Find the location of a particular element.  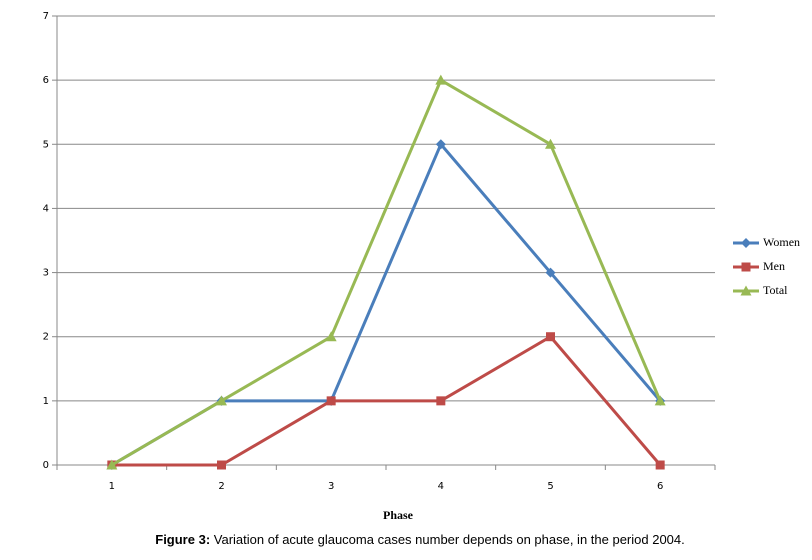

y-tick-label: 2 is located at coordinates (46, 337).